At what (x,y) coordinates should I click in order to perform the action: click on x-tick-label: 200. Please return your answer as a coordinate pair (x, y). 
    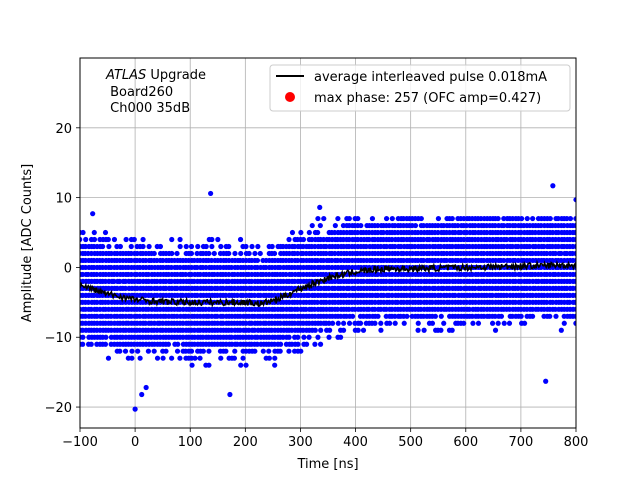
    Looking at the image, I should click on (245, 442).